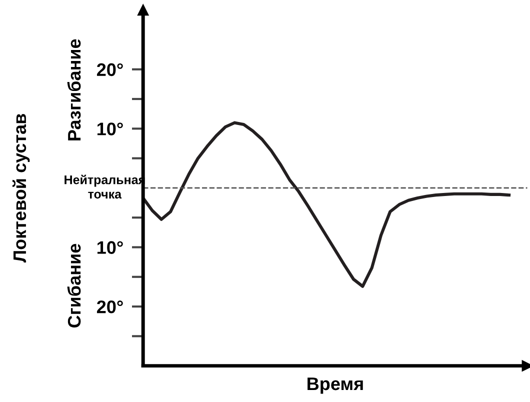  I want to click on text: Разгибание, so click(74, 89).